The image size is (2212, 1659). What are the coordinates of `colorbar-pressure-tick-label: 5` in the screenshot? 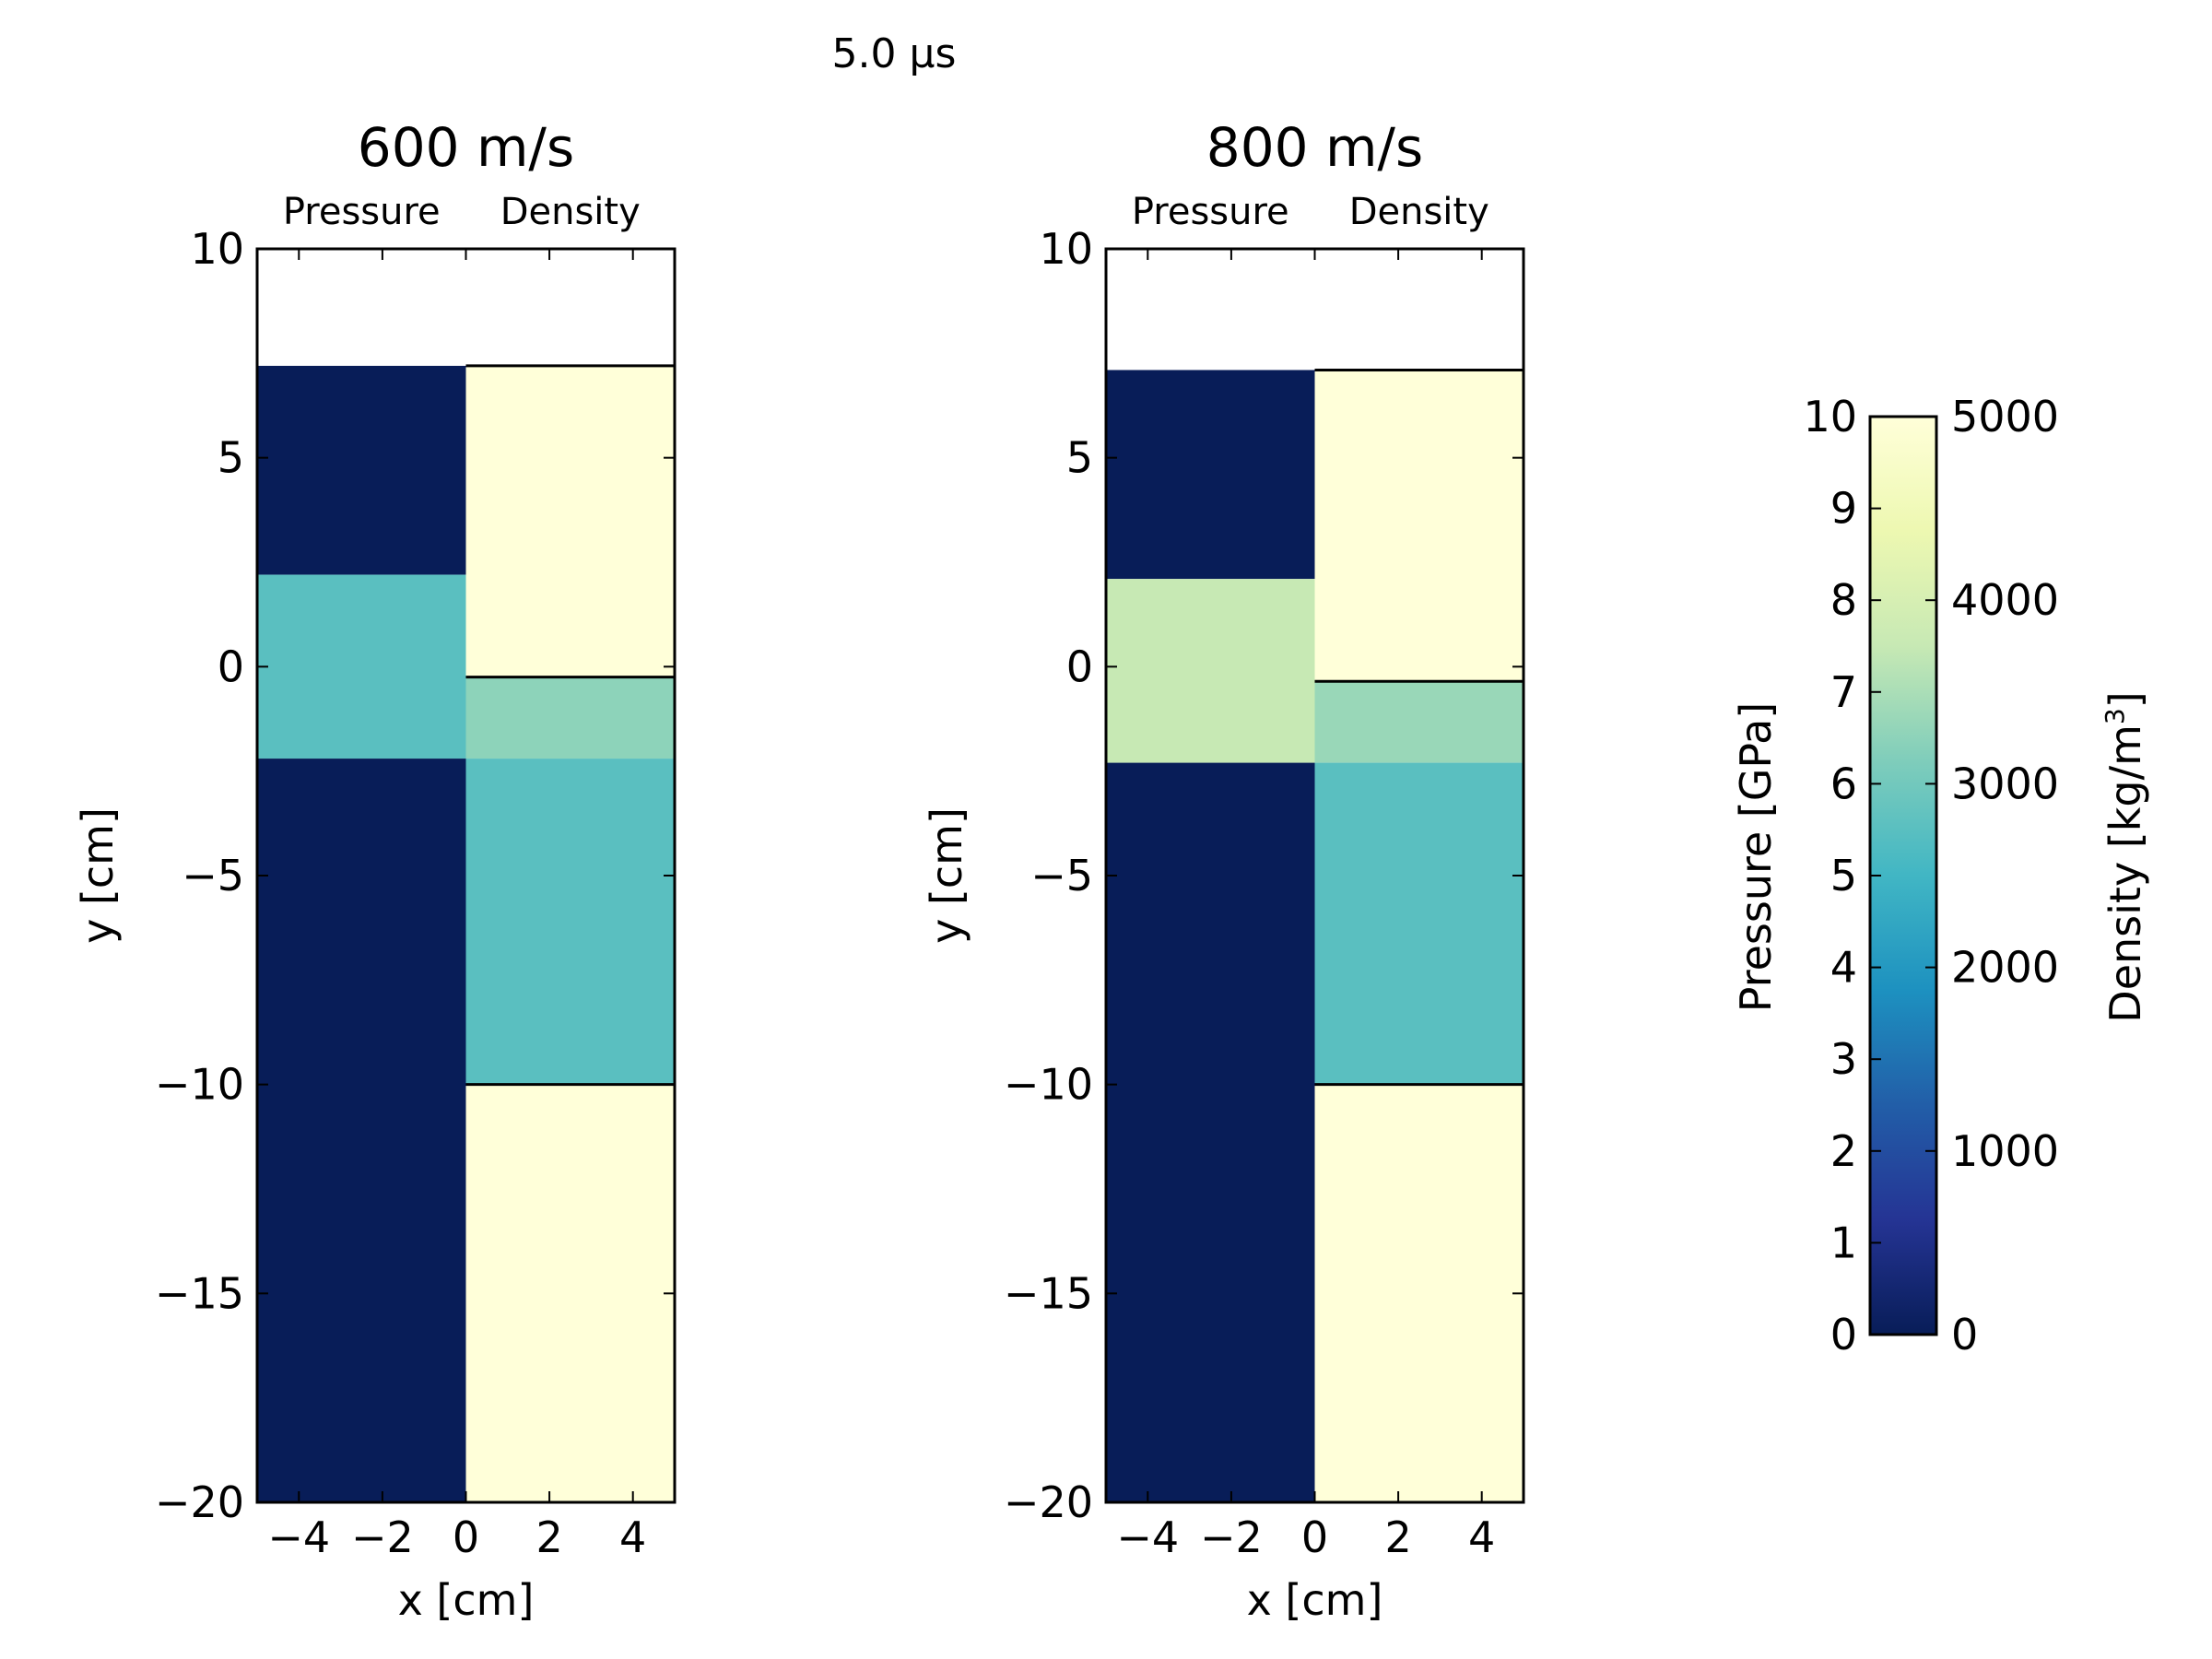 It's located at (1843, 875).